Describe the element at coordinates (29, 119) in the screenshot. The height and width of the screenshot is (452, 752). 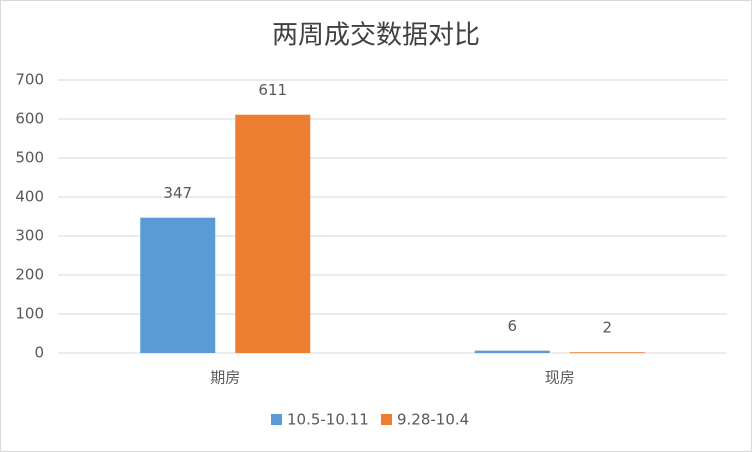
I see `y-tick-label: 600` at that location.